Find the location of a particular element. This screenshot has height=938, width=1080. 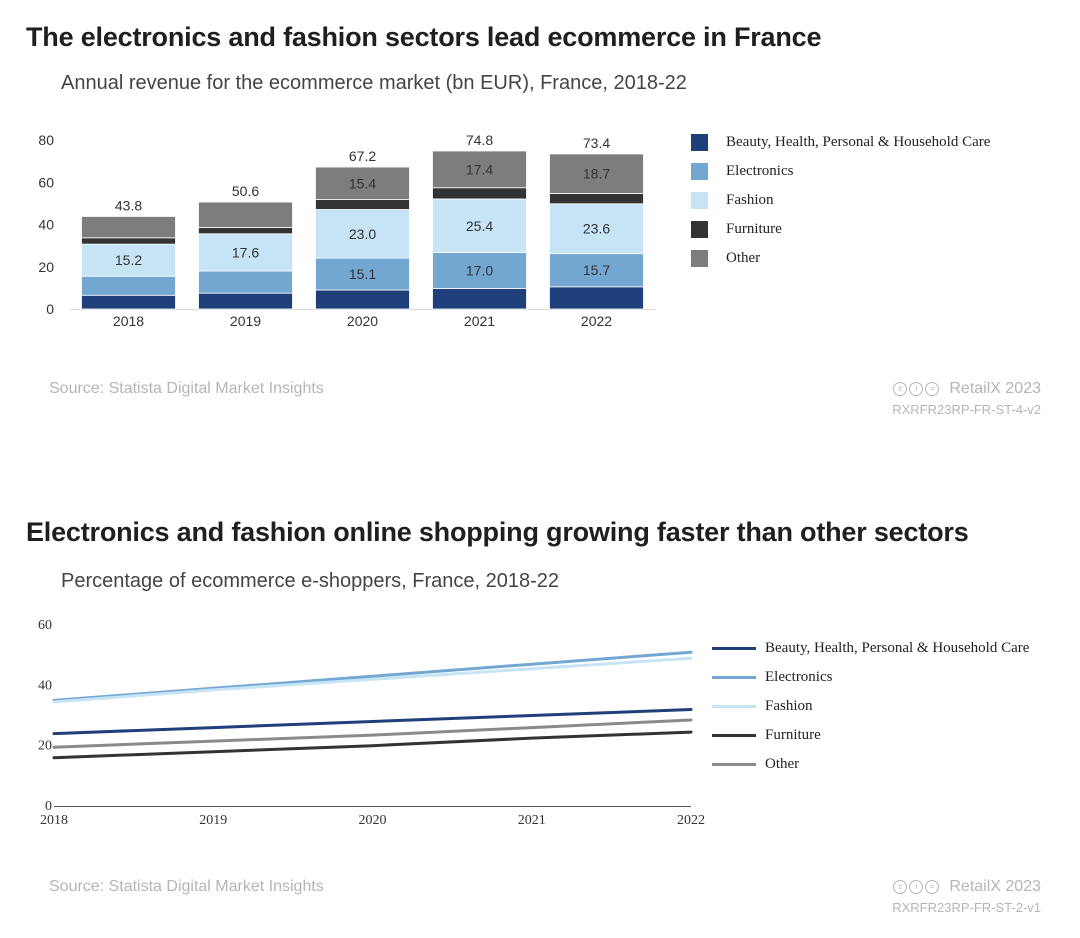

bar-segment-label: 17.4 is located at coordinates (479, 169).